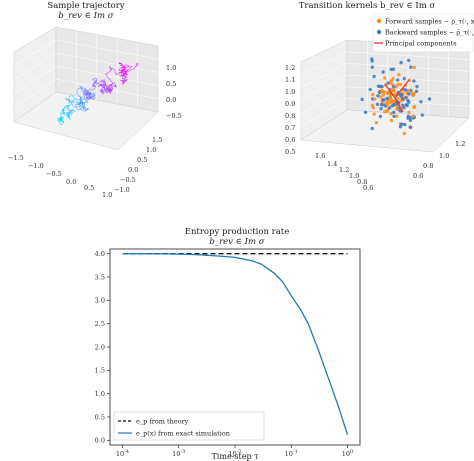 This screenshot has height=461, width=474. What do you see at coordinates (354, 176) in the screenshot?
I see `kern-x-tick: 1.0` at bounding box center [354, 176].